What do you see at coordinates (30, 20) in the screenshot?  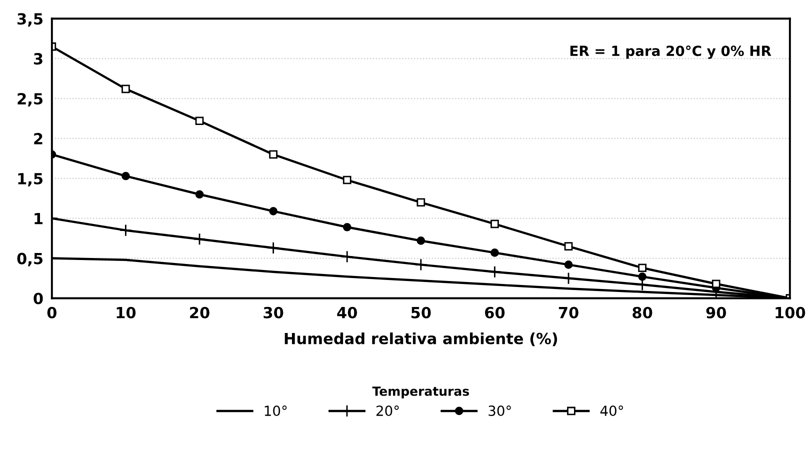 I see `y-tick-label: 3,5` at bounding box center [30, 20].